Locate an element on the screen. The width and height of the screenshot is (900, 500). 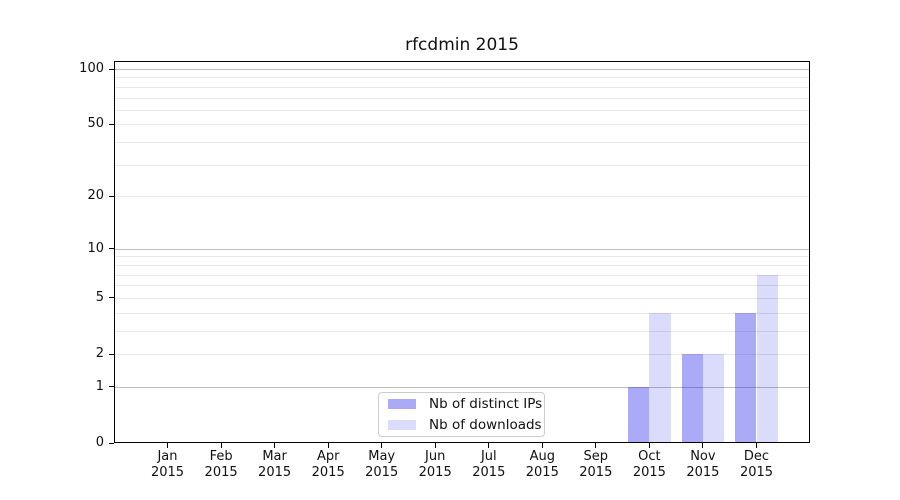
x-tick-label: Sep 2015 is located at coordinates (596, 465).